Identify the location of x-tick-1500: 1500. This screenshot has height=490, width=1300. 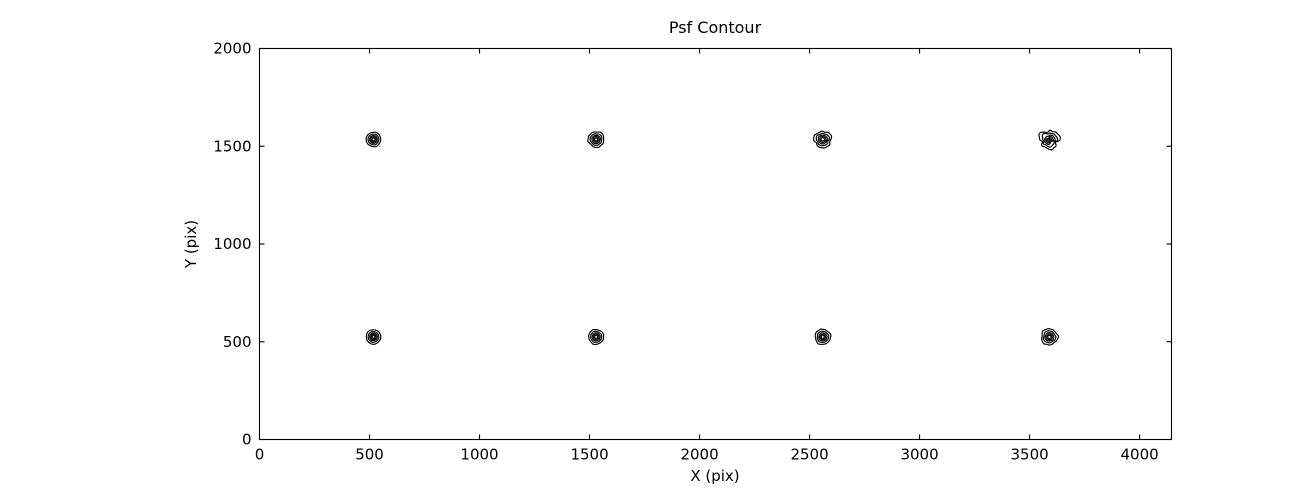
(589, 256).